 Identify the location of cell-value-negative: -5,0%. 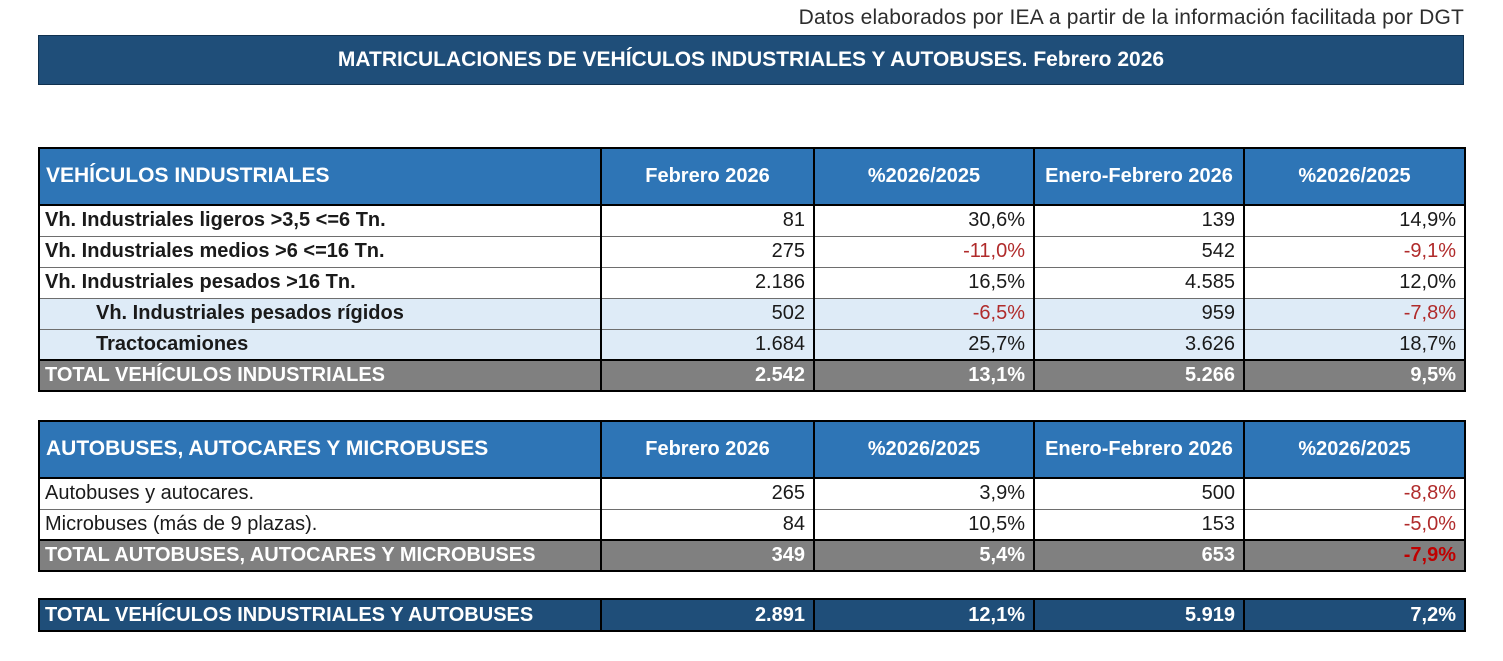
(1354, 524).